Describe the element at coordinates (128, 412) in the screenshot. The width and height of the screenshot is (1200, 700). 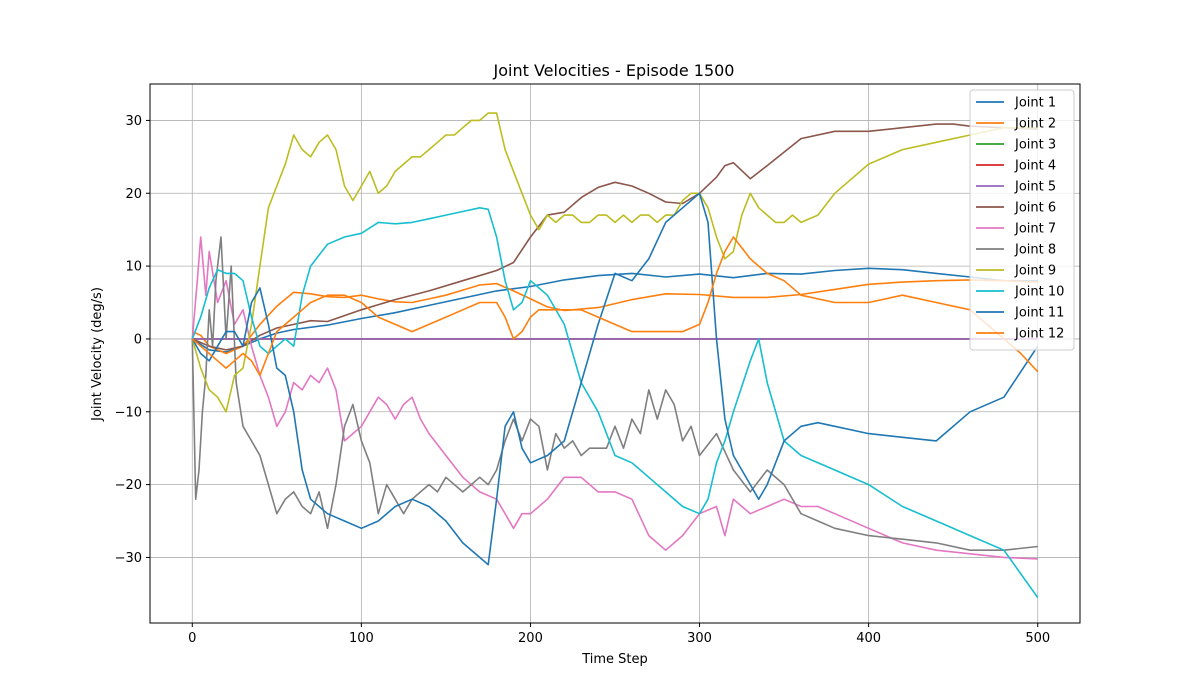
I see `y-tick-label: −10` at that location.